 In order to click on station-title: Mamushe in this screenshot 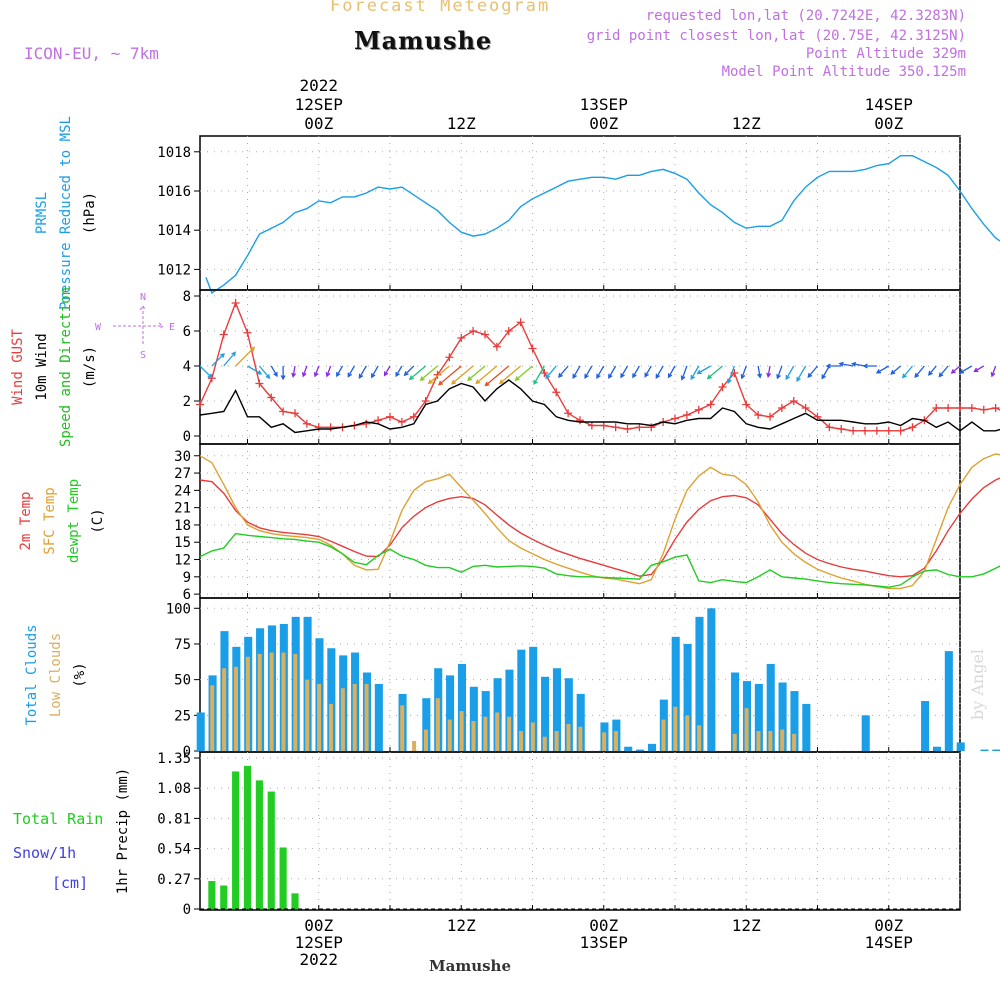, I will do `click(423, 40)`.